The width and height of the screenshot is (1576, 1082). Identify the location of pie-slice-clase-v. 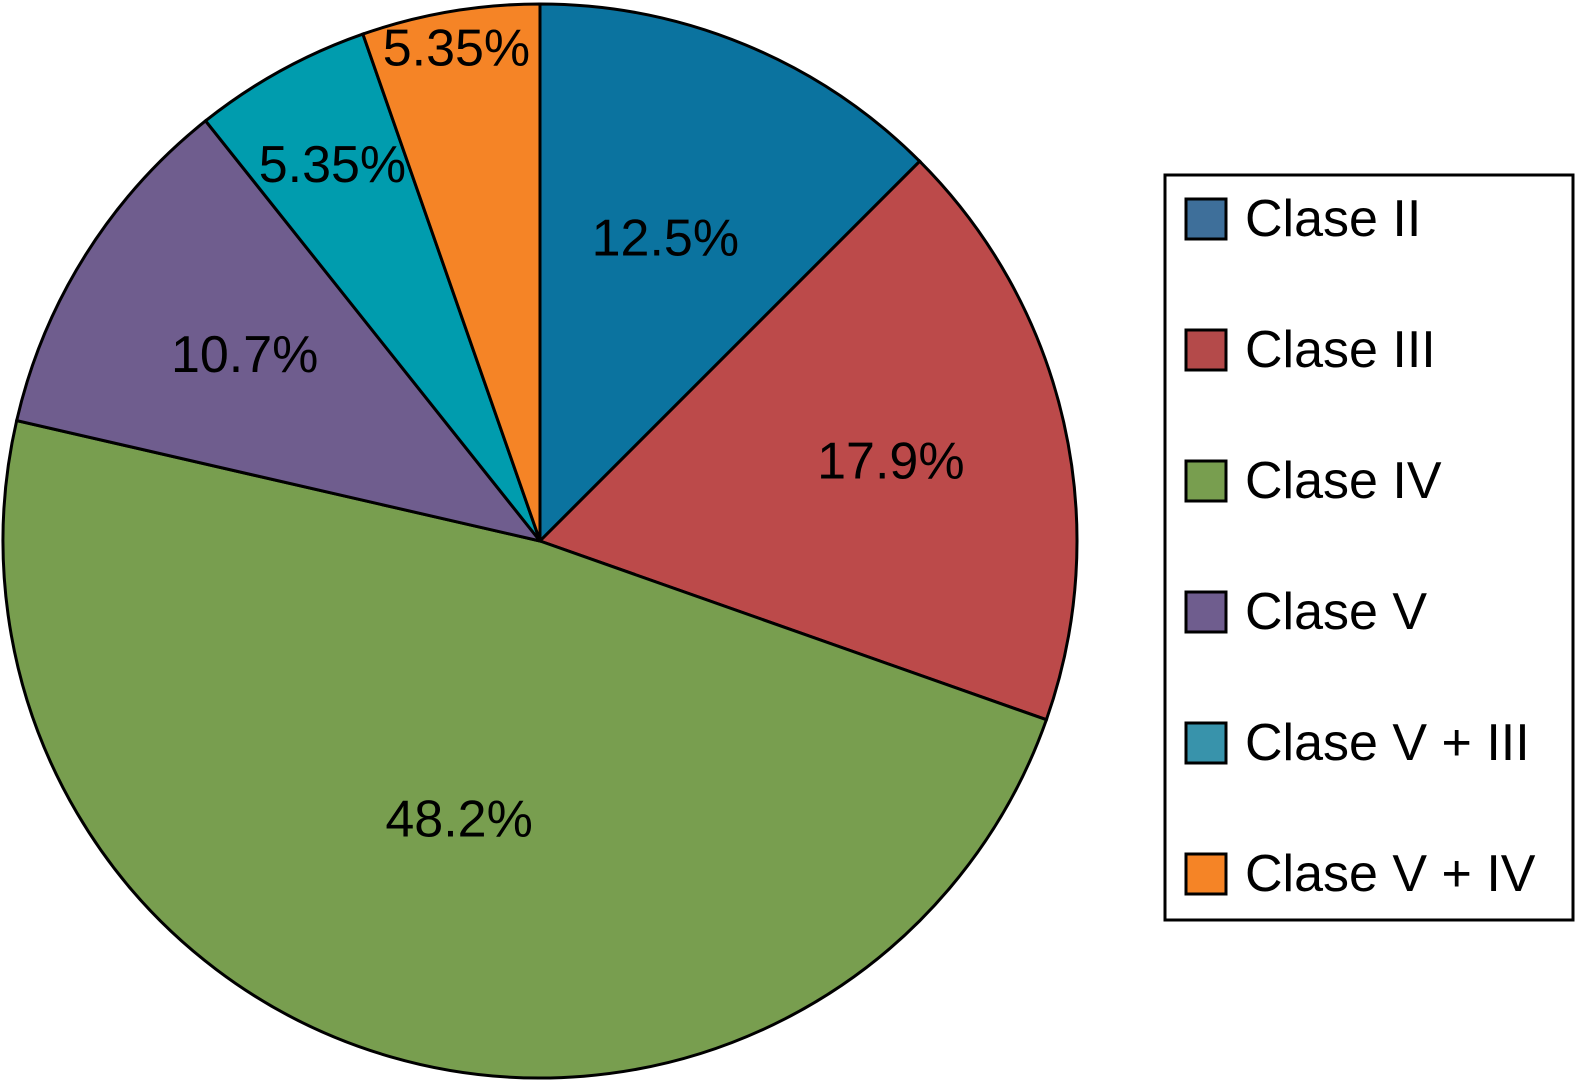
(279, 331).